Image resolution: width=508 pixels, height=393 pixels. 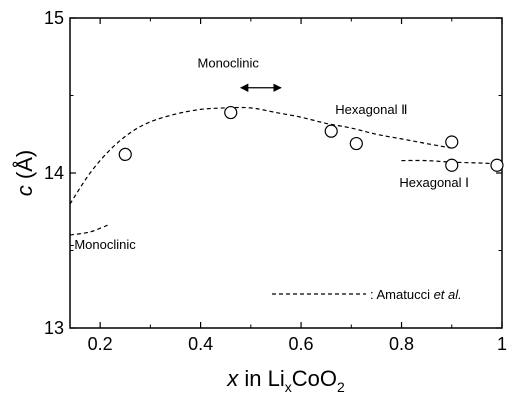 I want to click on x-tick-label: 0.4, so click(x=200, y=344).